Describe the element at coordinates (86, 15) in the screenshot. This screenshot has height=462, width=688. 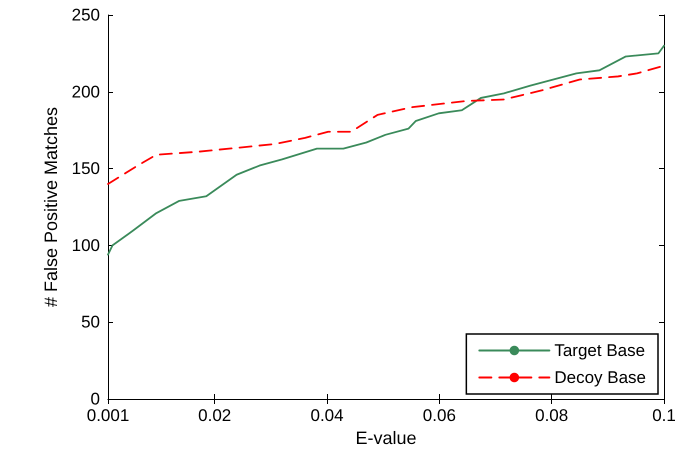
I see `y-tick-label: 250` at that location.